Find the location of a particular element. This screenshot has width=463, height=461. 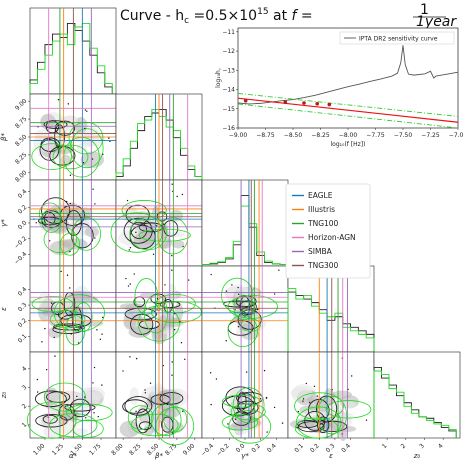

inset-x-tick-label: −7.75 is located at coordinates (375, 135).